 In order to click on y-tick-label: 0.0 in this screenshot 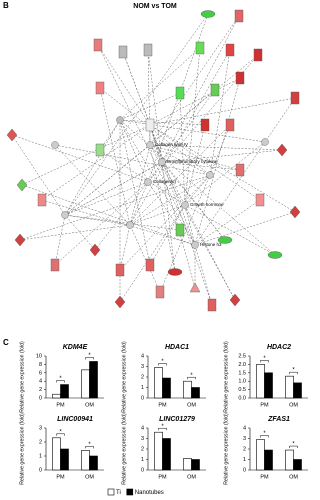, I will do `click(242, 398)`.